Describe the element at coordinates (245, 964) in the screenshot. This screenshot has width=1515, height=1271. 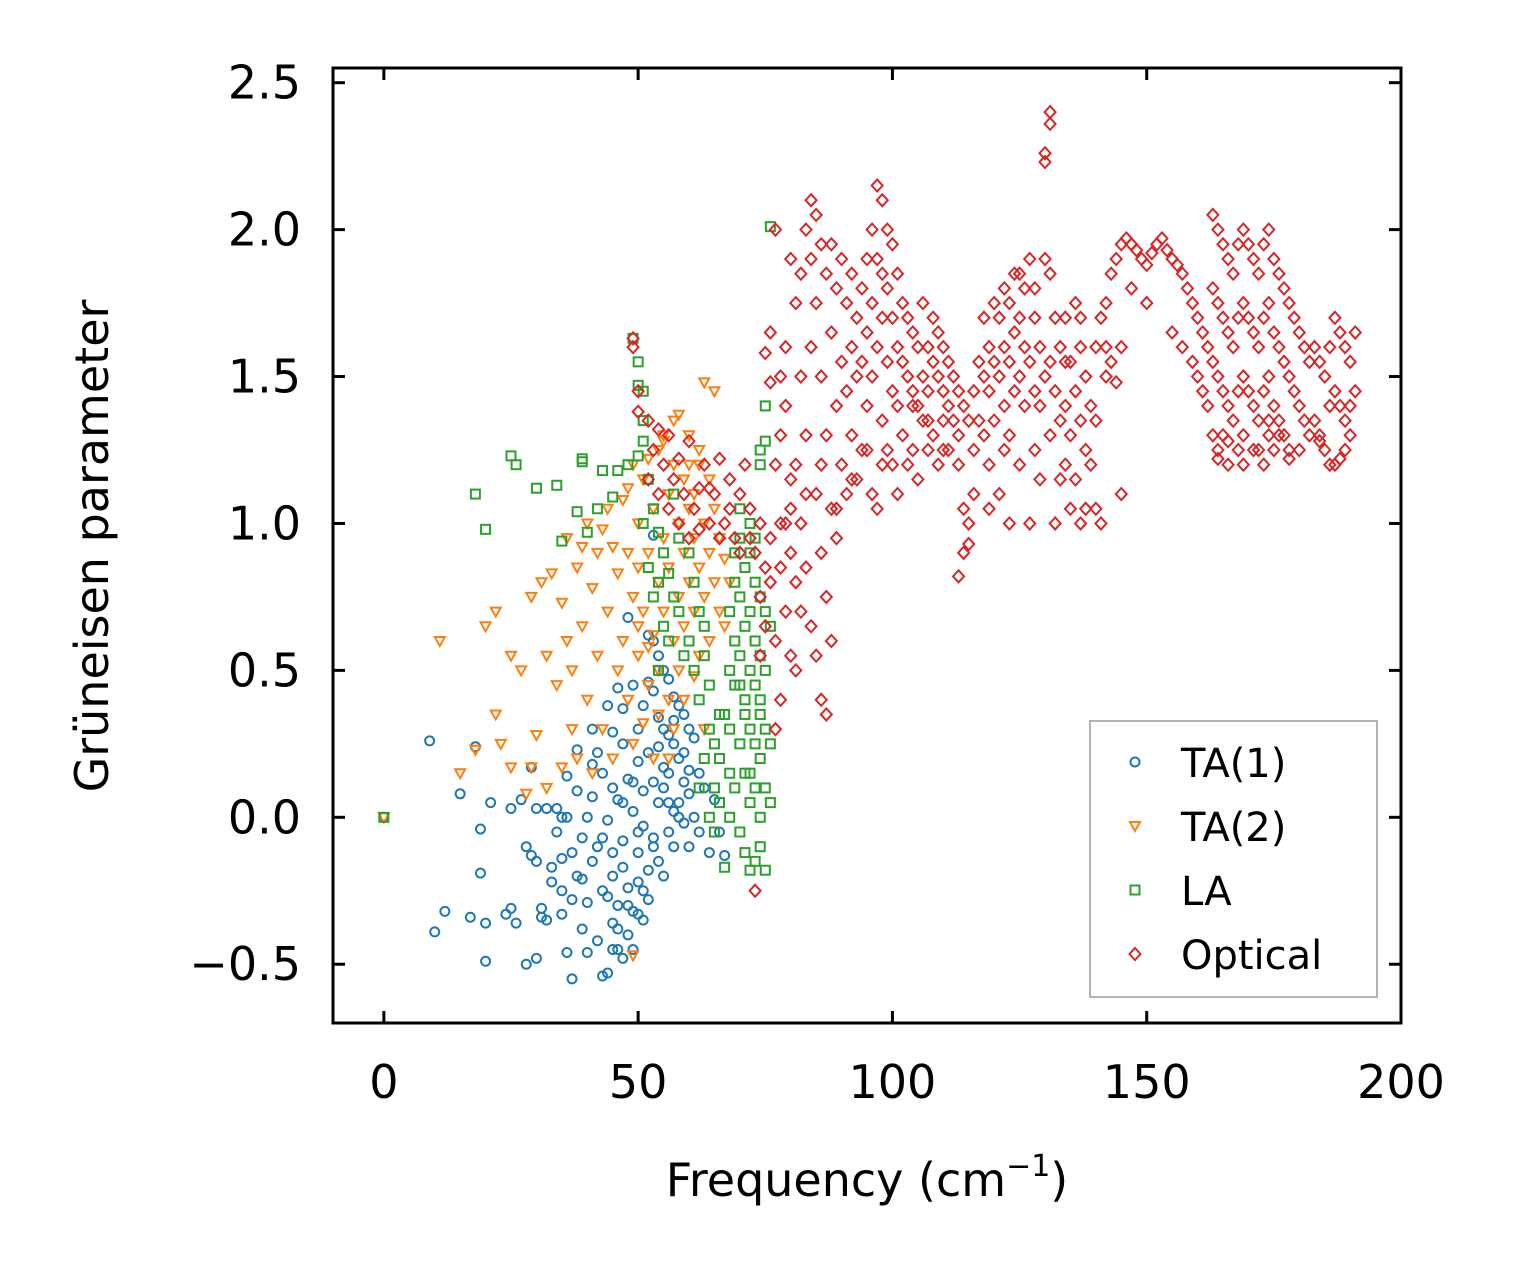
I see `y-tick-label: −0.5` at that location.